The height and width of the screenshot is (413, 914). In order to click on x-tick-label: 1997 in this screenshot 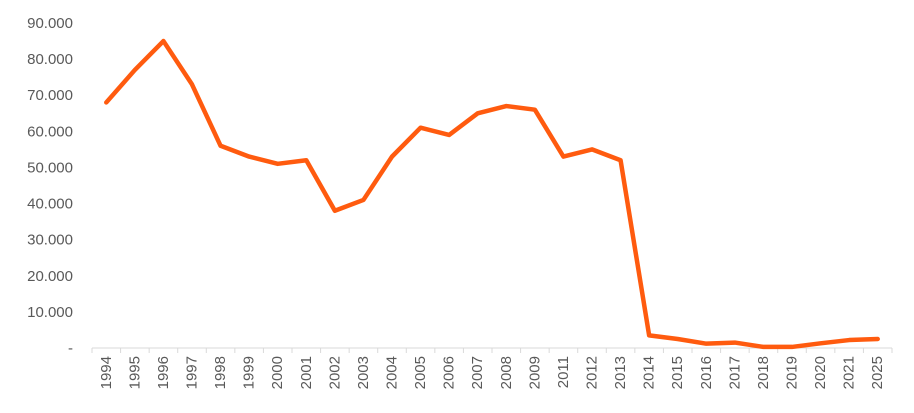, I will do `click(192, 372)`.